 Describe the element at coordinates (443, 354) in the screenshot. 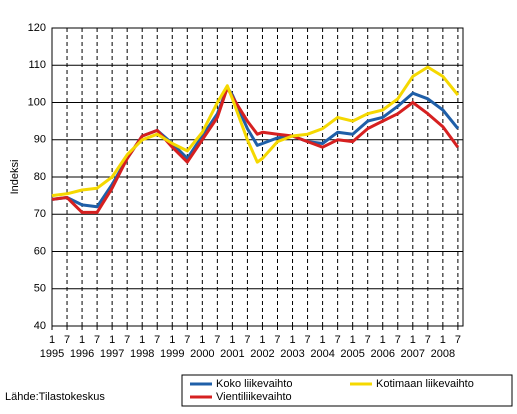

I see `year-label: 2008` at that location.